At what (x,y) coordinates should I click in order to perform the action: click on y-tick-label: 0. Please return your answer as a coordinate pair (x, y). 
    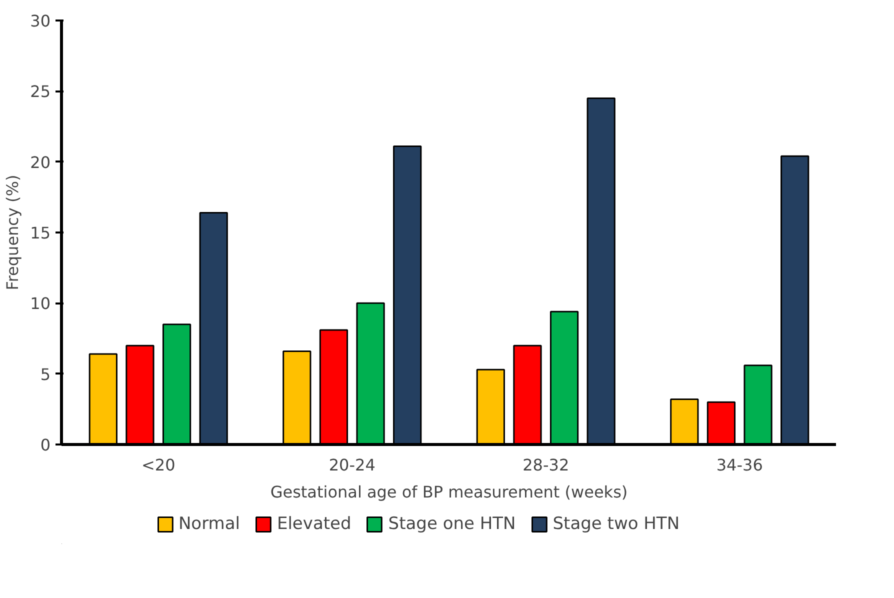
    Looking at the image, I should click on (45, 445).